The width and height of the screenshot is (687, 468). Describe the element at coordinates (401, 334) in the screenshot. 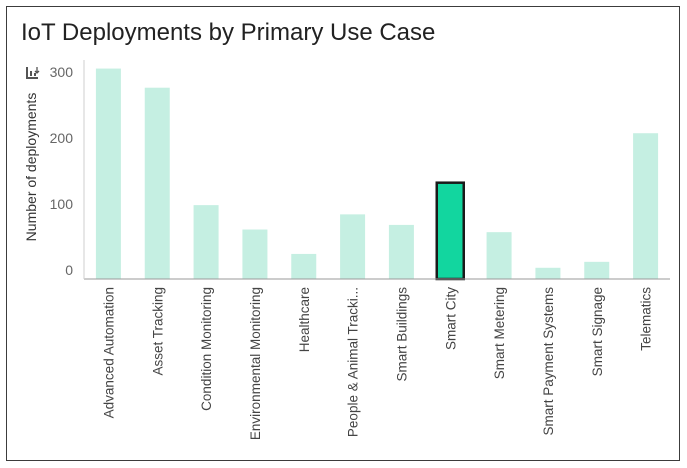

I see `x-tick-label: Smart Buildings` at that location.